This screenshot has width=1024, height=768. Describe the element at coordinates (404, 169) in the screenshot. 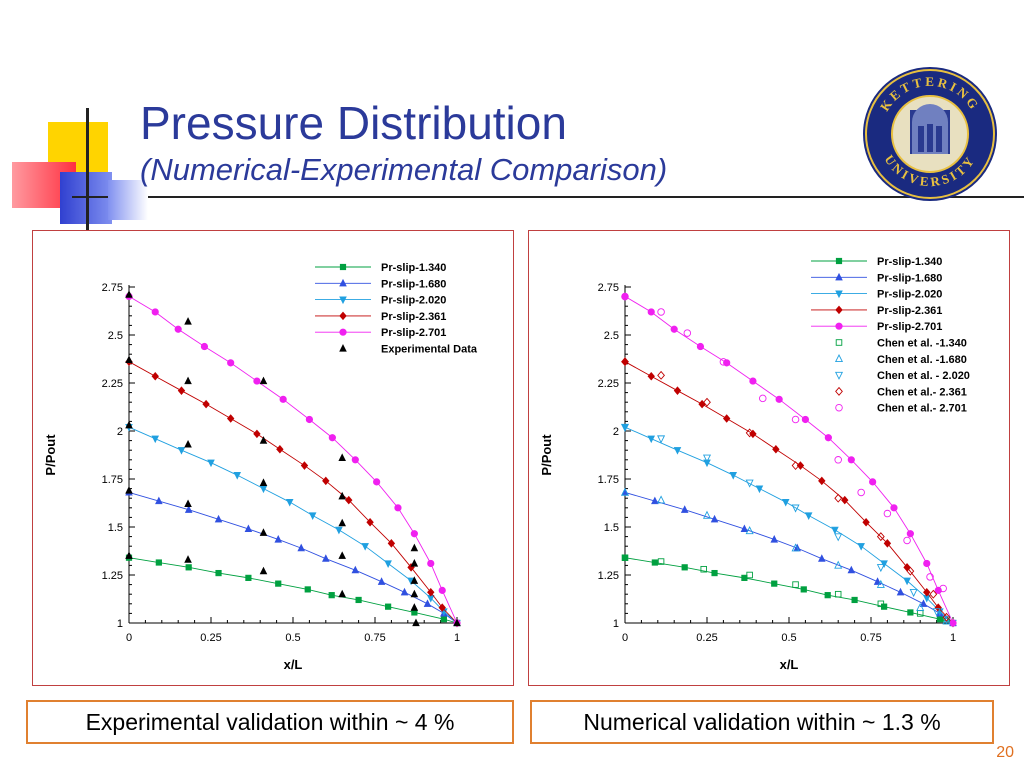

I see `slide-subtitle: (Numerical-Experimental Comparison)` at that location.